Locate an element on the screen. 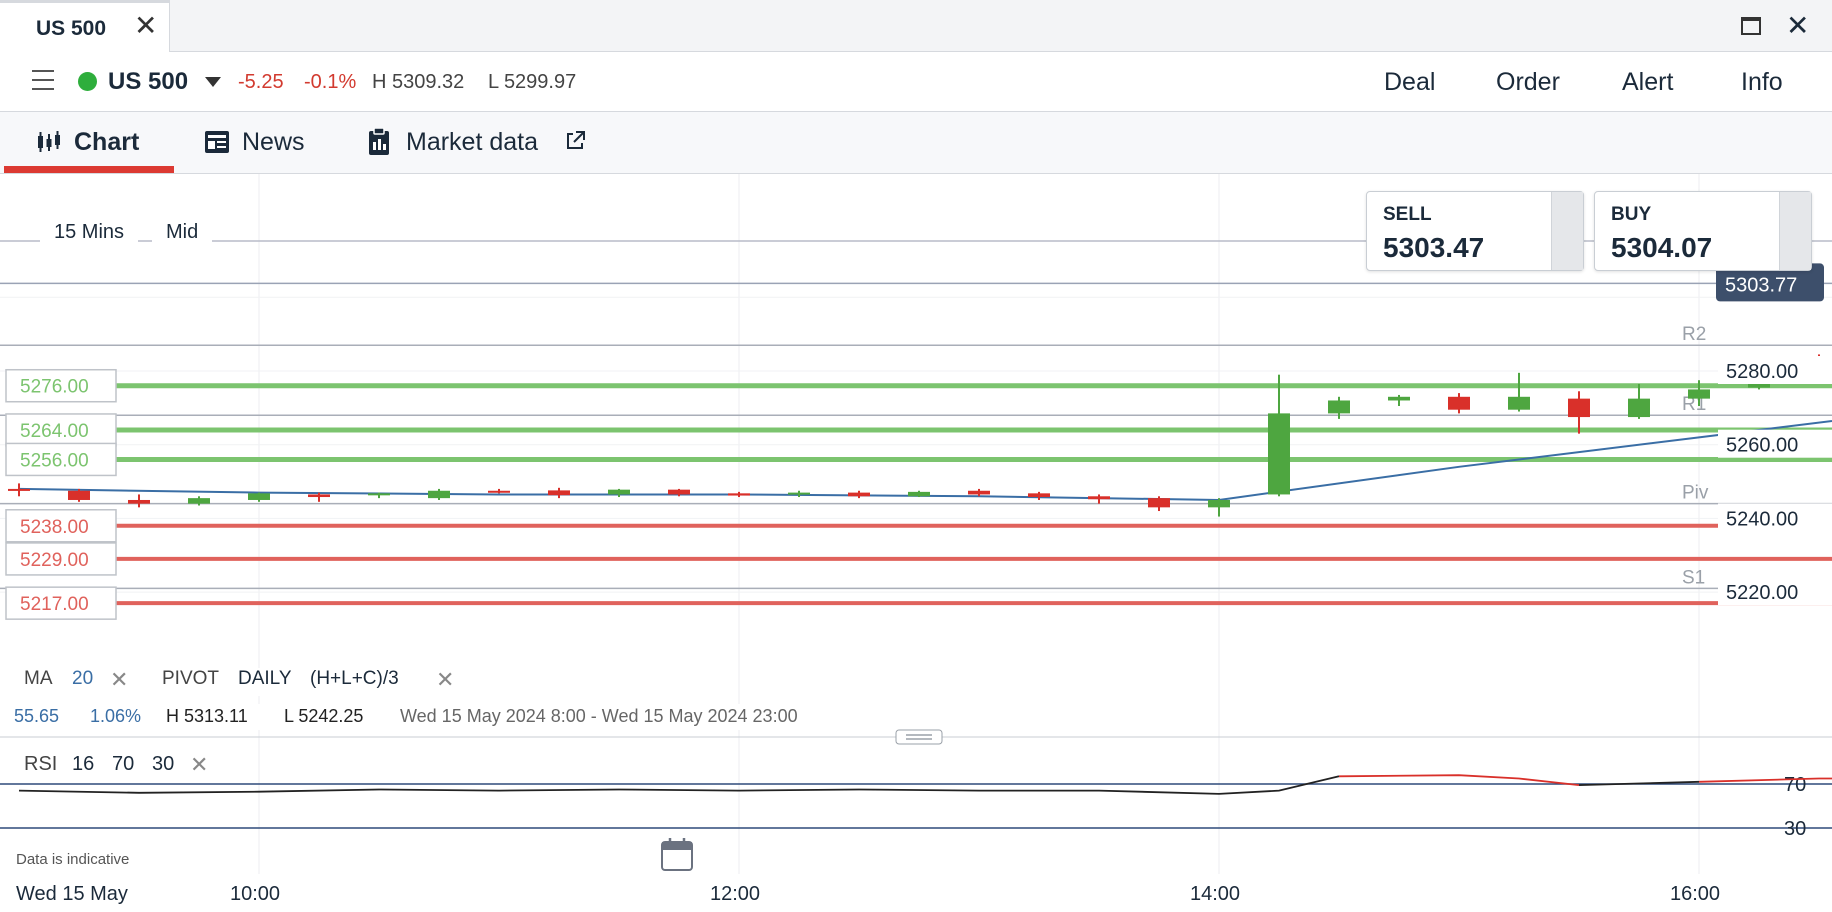  pivot-formula: (H+L+C)/3 is located at coordinates (354, 678).